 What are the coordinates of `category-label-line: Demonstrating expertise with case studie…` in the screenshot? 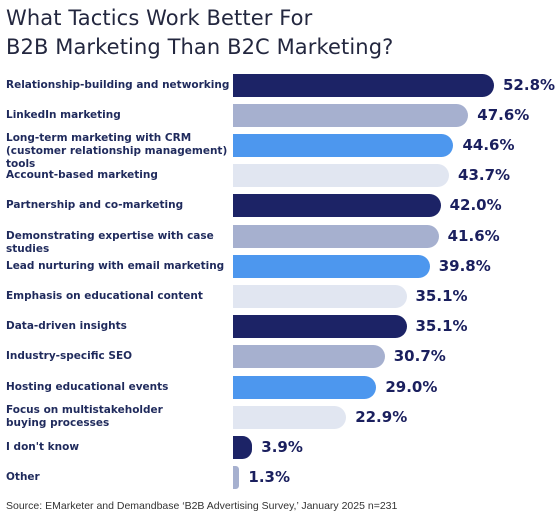 It's located at (110, 242).